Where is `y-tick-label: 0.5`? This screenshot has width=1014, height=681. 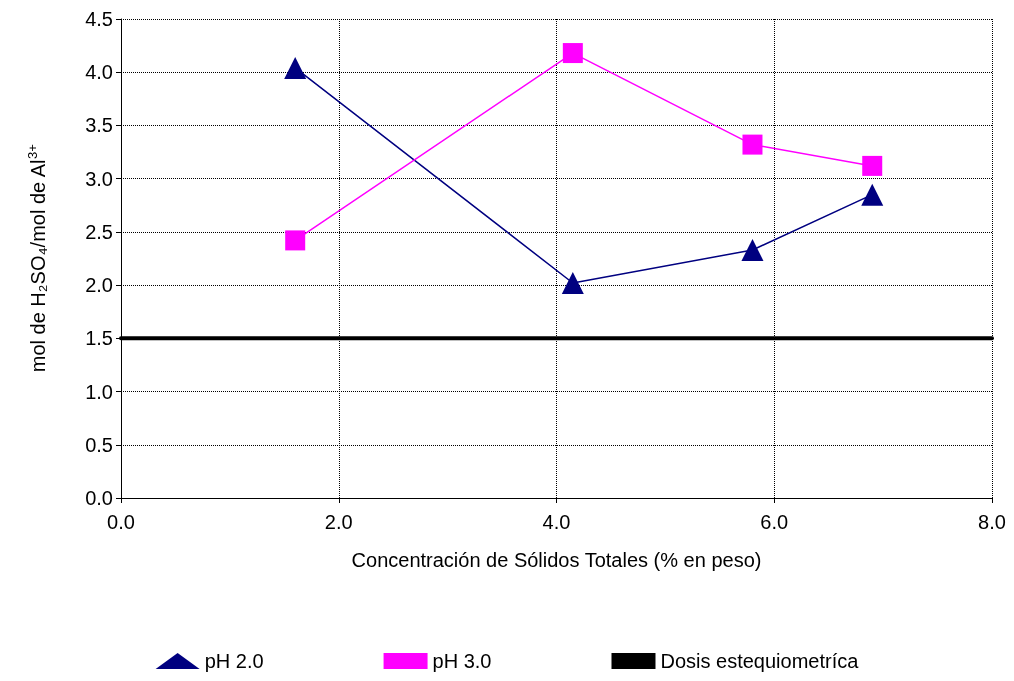
y-tick-label: 0.5 is located at coordinates (99, 444).